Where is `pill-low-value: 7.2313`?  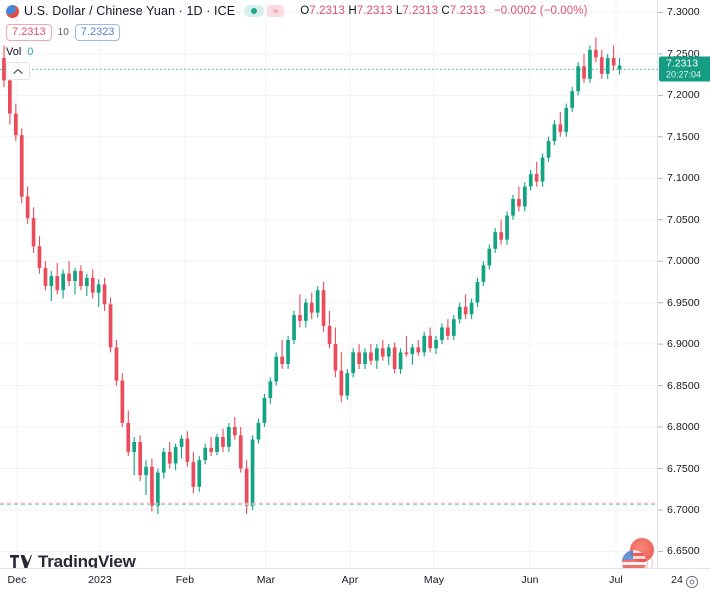 pill-low-value: 7.2313 is located at coordinates (29, 32).